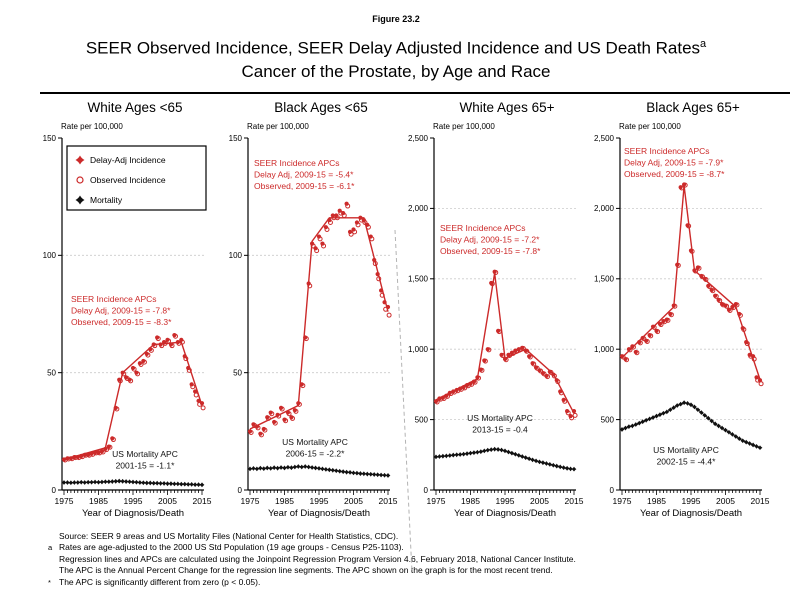  Describe the element at coordinates (128, 160) in the screenshot. I see `svg-text: Delay-Adj Incidence` at that location.